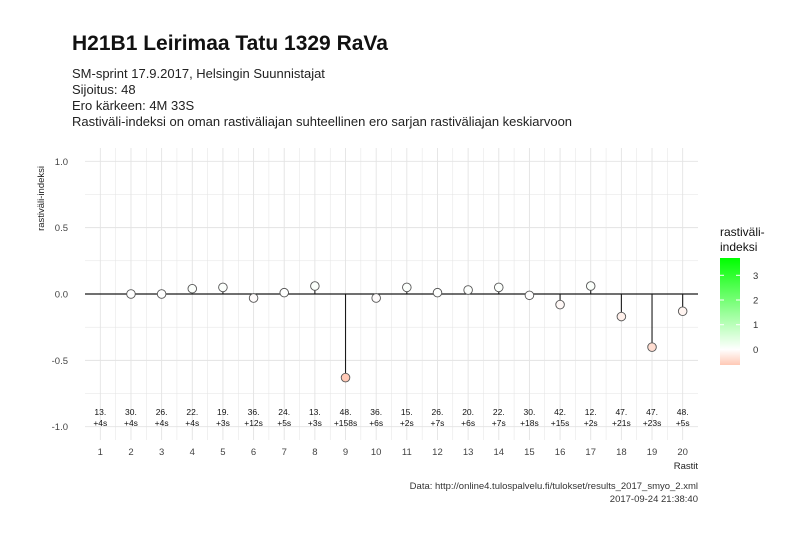 The width and height of the screenshot is (810, 540). Describe the element at coordinates (652, 423) in the screenshot. I see `time-diff-label: +23s` at that location.